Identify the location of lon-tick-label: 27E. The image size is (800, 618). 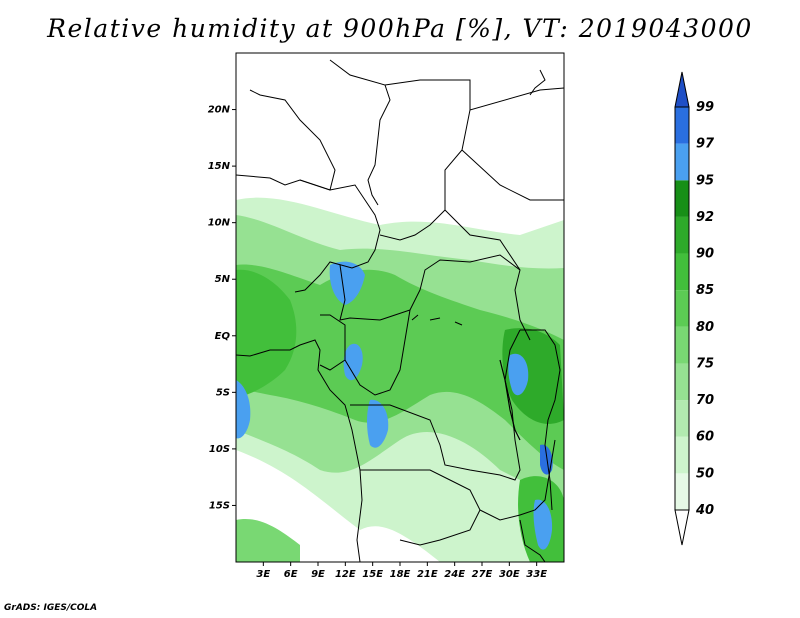
(482, 574).